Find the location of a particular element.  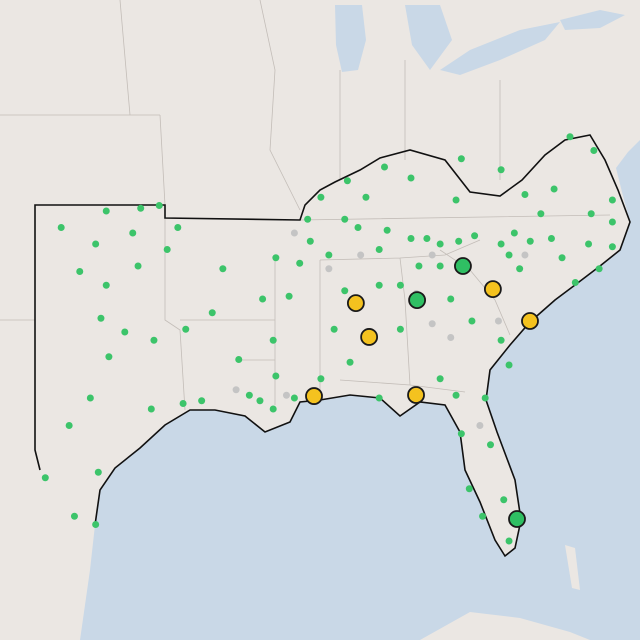

island is located at coordinates (505, 626).